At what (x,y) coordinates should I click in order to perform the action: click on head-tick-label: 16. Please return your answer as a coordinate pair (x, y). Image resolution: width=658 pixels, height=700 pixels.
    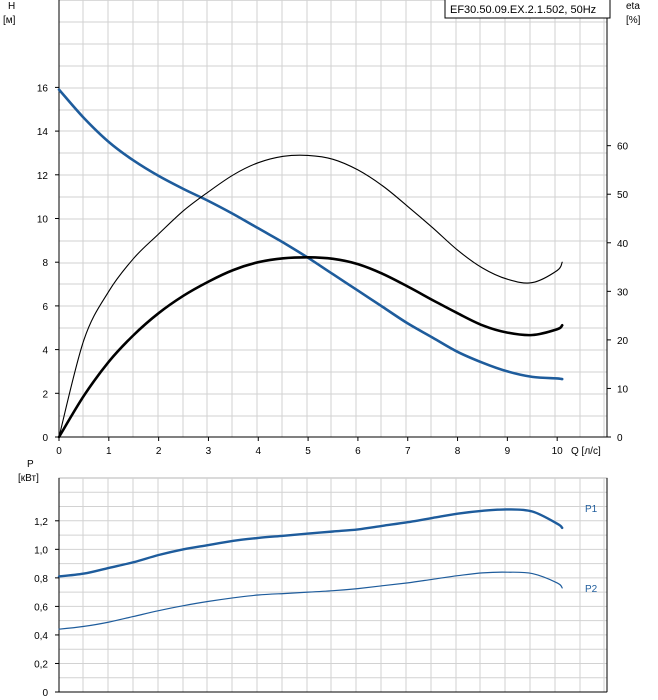
    Looking at the image, I should click on (43, 88).